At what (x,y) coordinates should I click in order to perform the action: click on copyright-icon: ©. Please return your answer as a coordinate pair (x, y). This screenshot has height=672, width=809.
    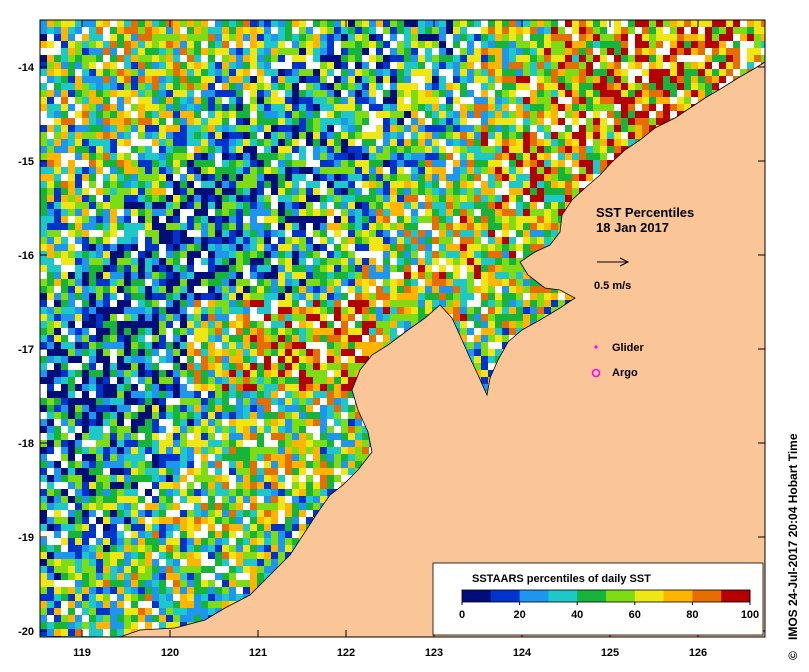
    Looking at the image, I should click on (793, 655).